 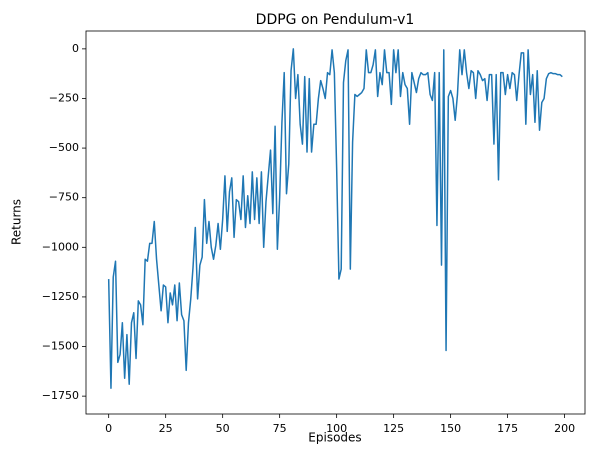 I want to click on x-tick-label: 75, so click(x=280, y=428).